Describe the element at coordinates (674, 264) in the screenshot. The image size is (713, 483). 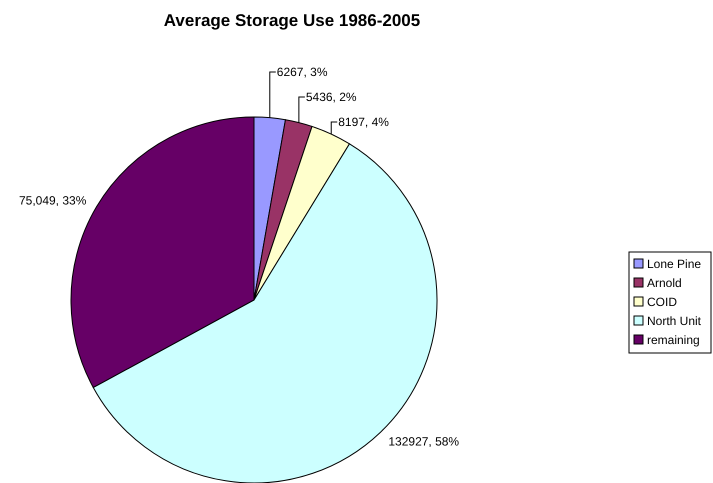
I see `legend-label: Lone Pine` at that location.